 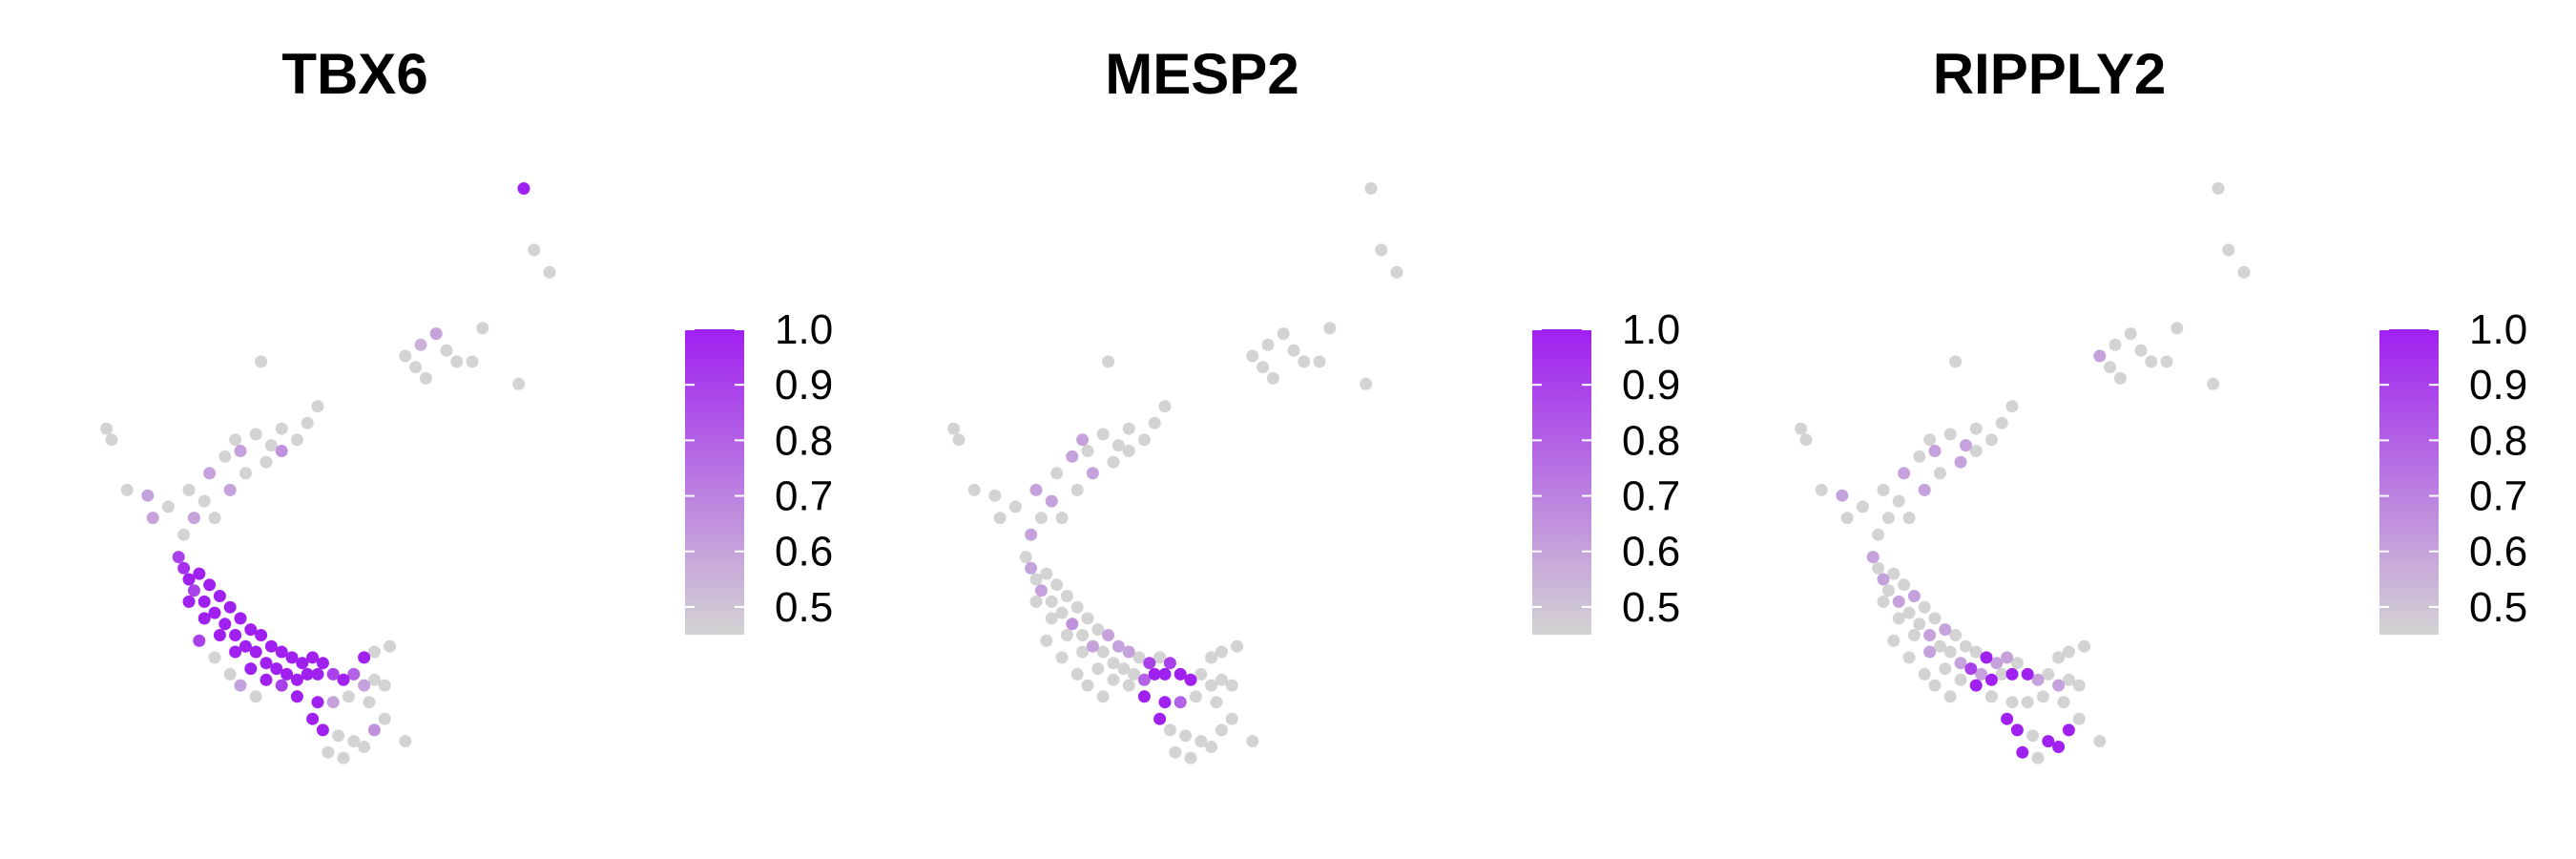 I want to click on colorbar-tick-label: 0.9, so click(x=2498, y=385).